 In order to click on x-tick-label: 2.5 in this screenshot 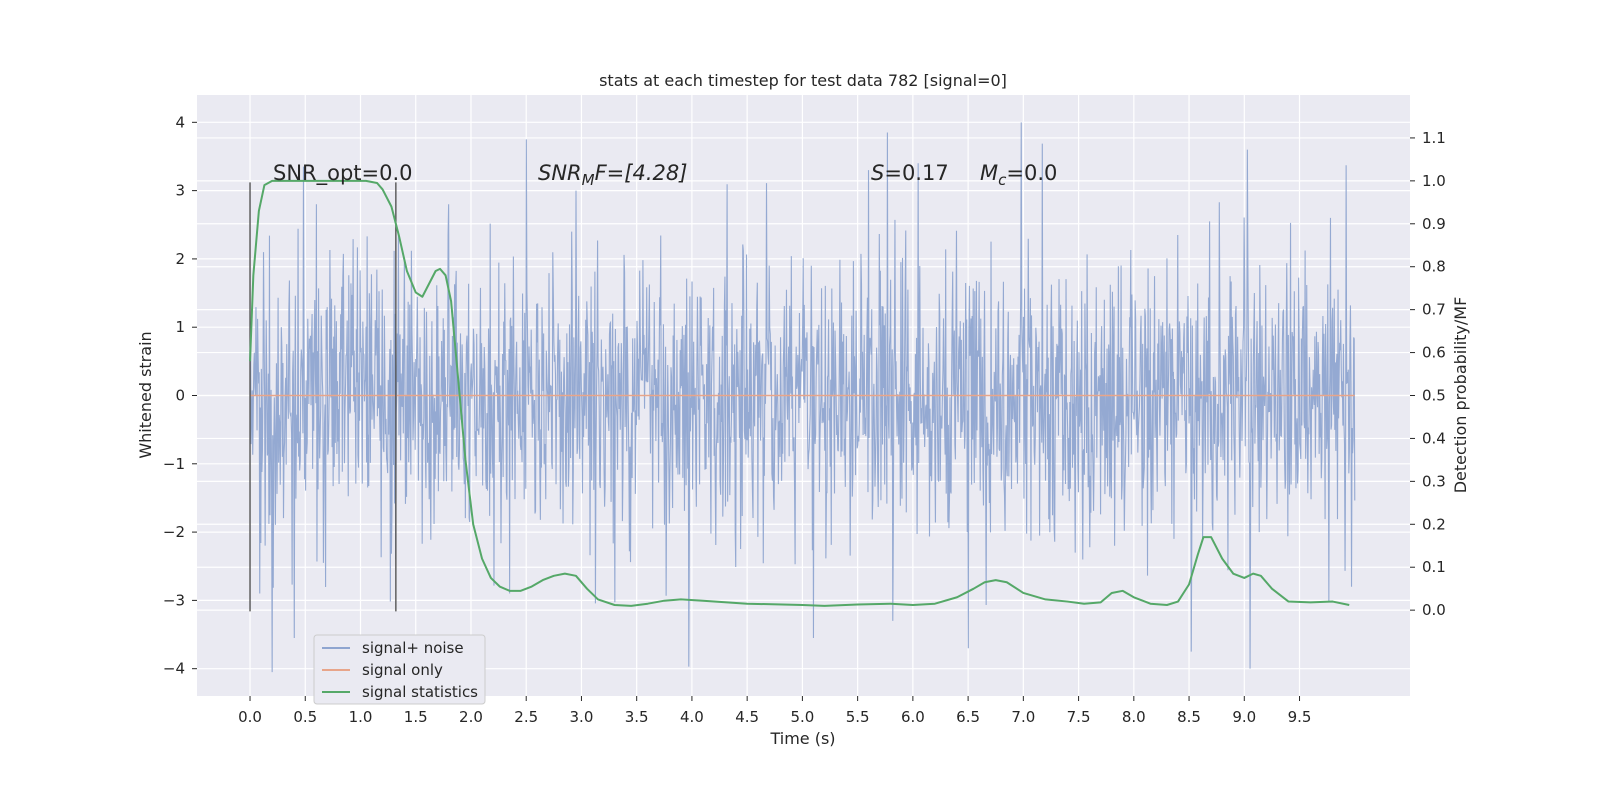, I will do `click(526, 717)`.